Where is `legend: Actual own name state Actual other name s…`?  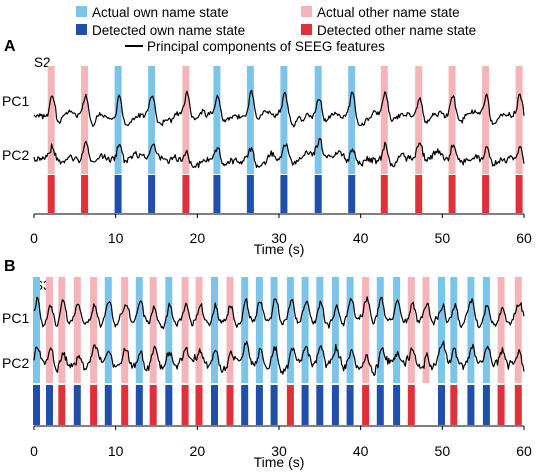
legend: Actual own name state Actual other name s… is located at coordinates (276, 29).